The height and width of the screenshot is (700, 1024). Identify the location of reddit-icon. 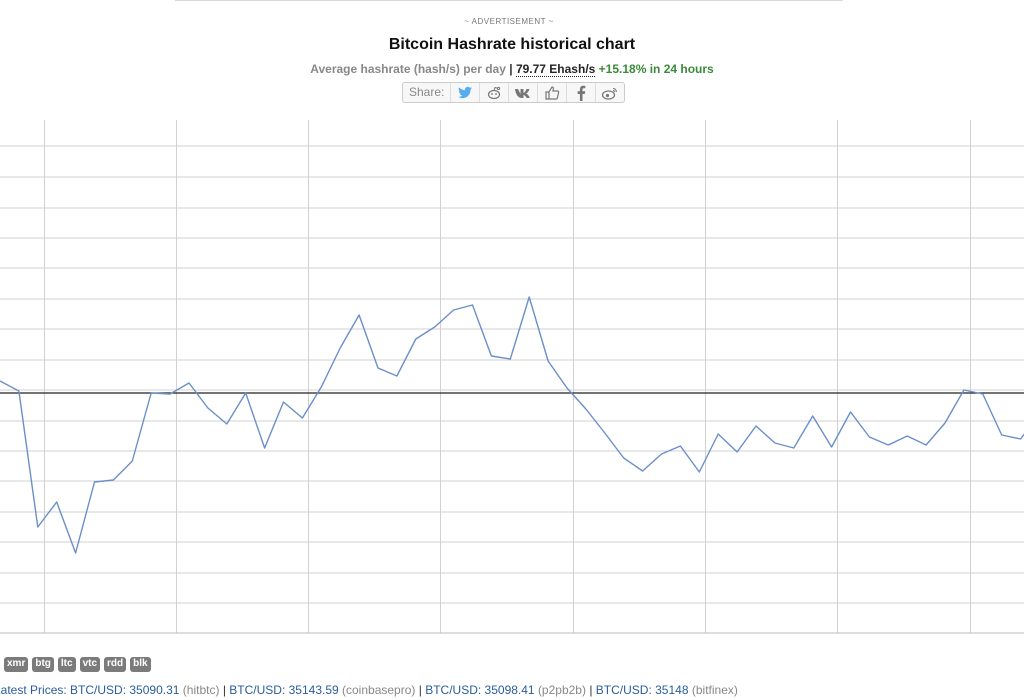
(495, 92).